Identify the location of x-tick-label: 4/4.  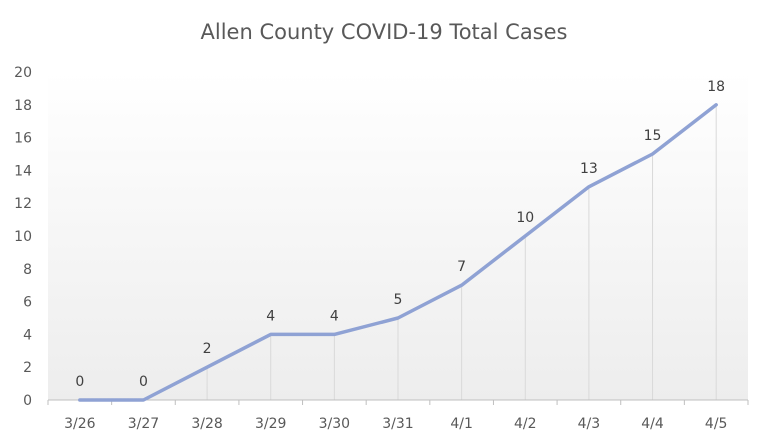
(652, 424).